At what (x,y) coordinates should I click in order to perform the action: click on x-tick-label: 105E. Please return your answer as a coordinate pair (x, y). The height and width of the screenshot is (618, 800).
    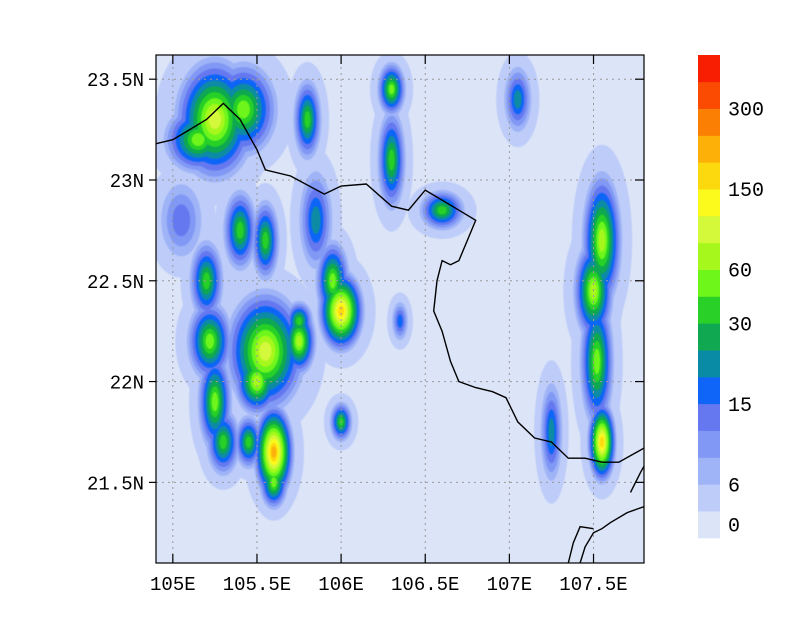
    Looking at the image, I should click on (173, 585).